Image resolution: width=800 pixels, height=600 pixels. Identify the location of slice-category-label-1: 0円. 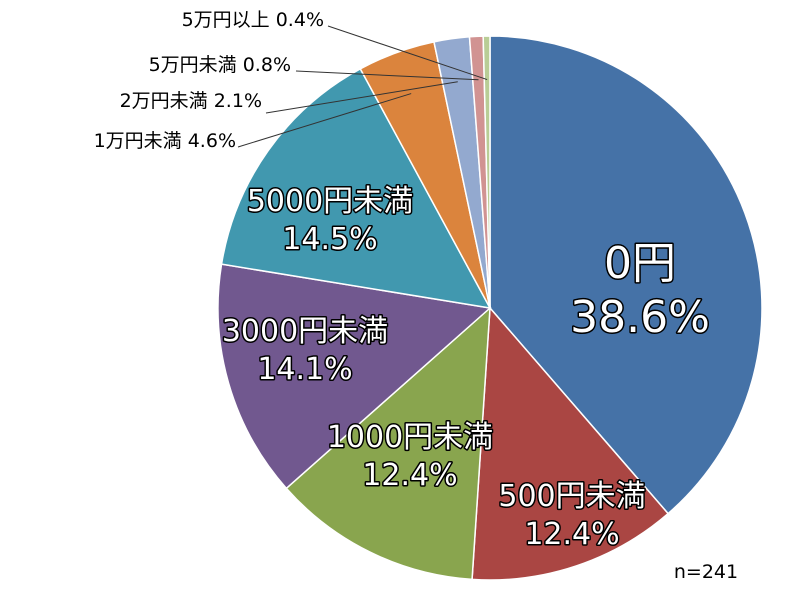
(640, 263).